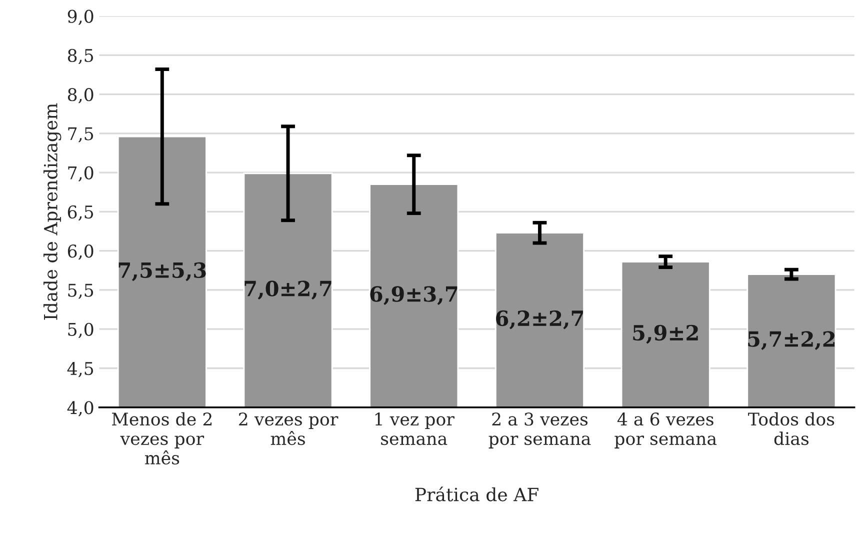 The width and height of the screenshot is (863, 536). Describe the element at coordinates (80, 408) in the screenshot. I see `y-tick-label: 4,0` at that location.